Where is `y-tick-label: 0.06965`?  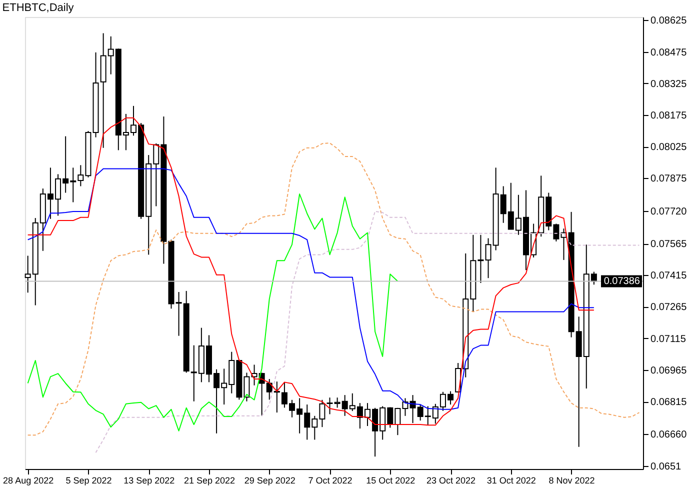
y-tick-label: 0.06965 is located at coordinates (669, 370).